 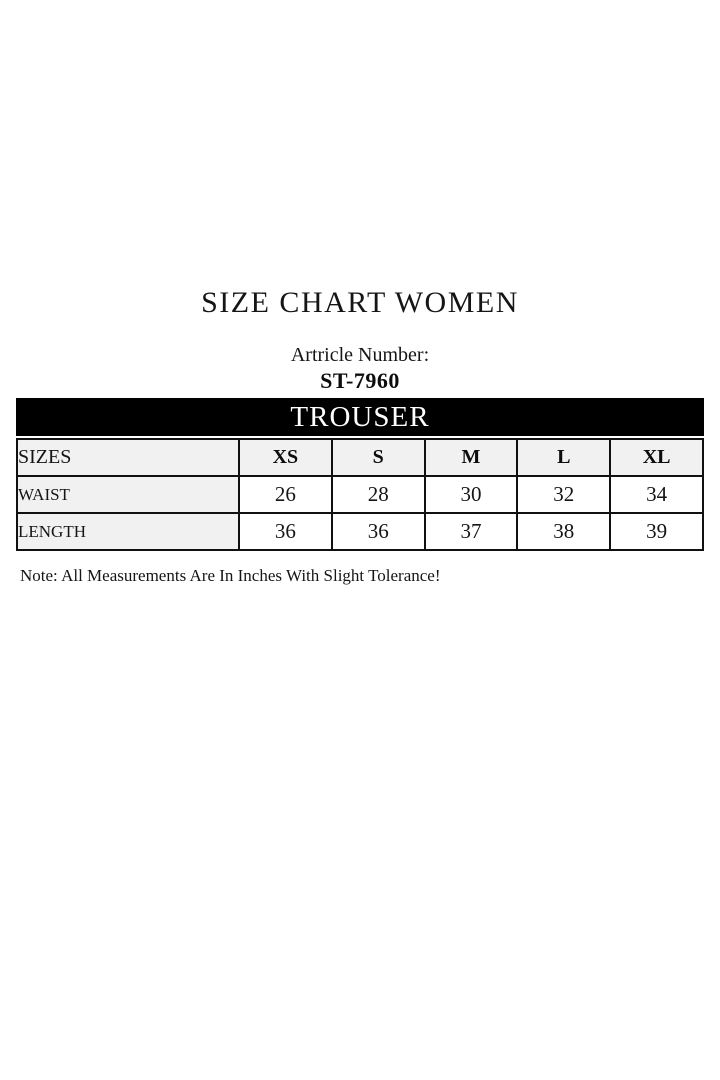 I want to click on length-value-l: 38, so click(x=564, y=531).